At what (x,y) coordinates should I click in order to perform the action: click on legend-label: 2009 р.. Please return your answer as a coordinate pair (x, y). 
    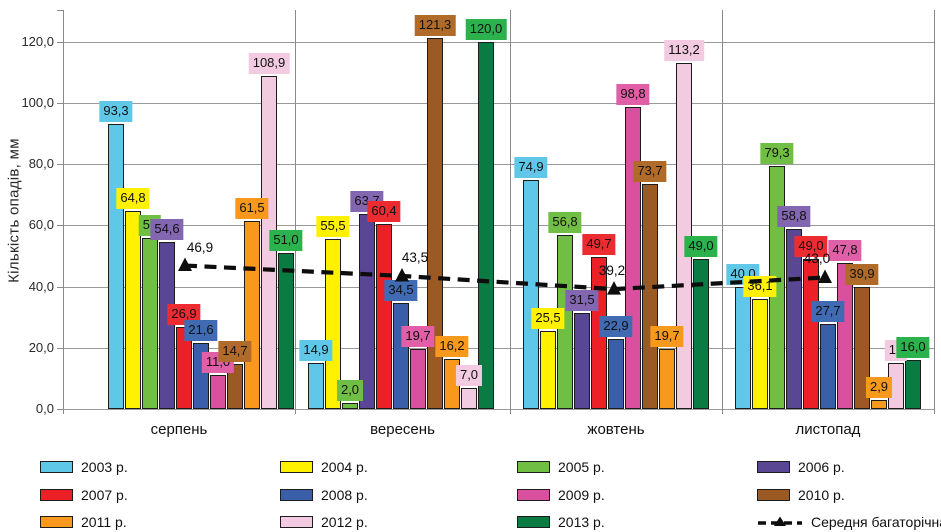
    Looking at the image, I should click on (581, 495).